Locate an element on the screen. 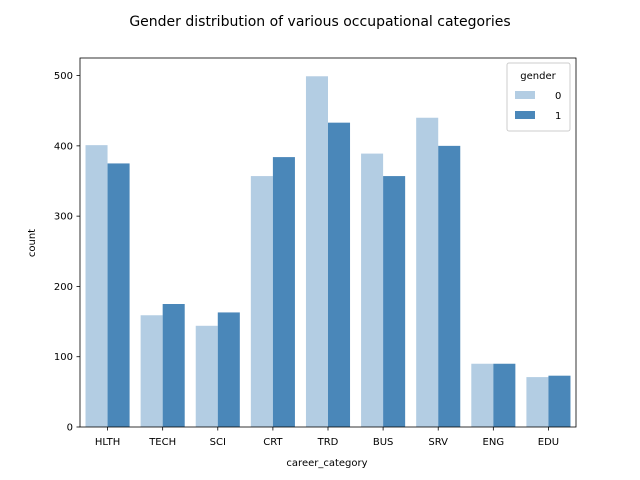  x-tick-label: TECH is located at coordinates (162, 442).